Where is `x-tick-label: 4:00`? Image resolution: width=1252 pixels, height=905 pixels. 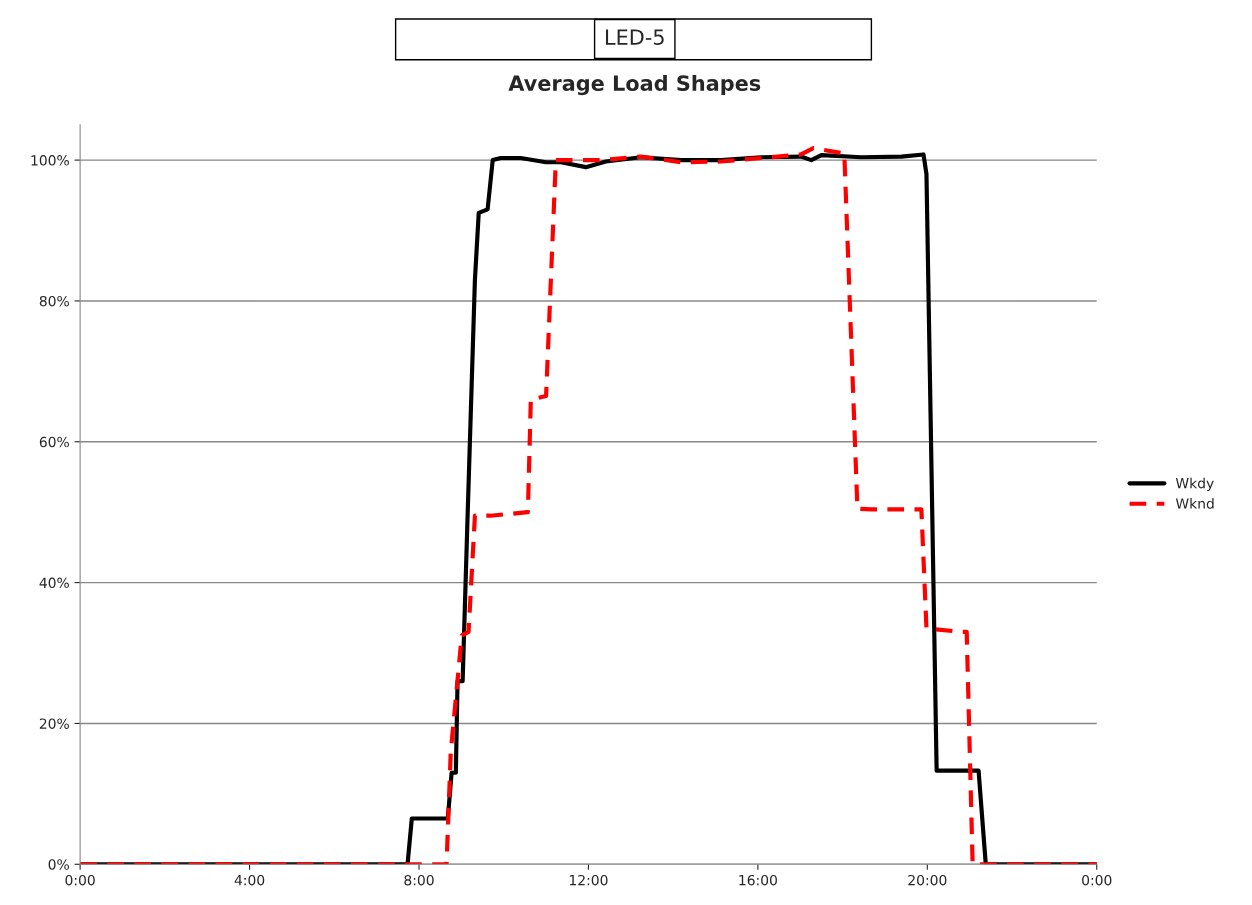 x-tick-label: 4:00 is located at coordinates (249, 880).